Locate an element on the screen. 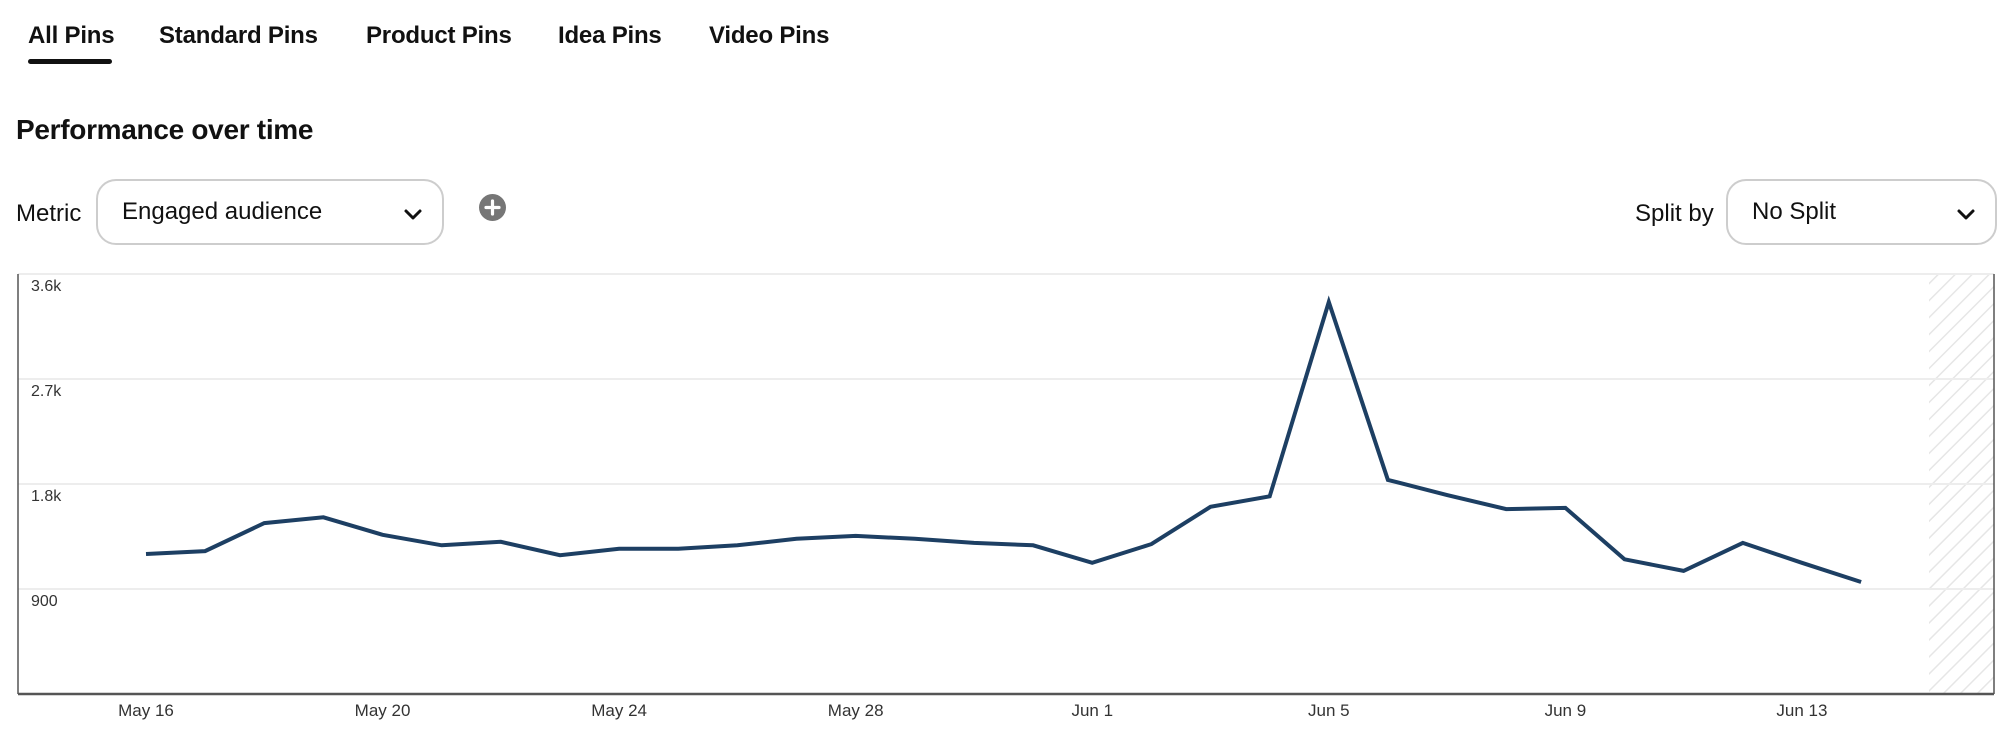 The width and height of the screenshot is (1999, 745). split-by-dropdown: No Split is located at coordinates (1861, 212).